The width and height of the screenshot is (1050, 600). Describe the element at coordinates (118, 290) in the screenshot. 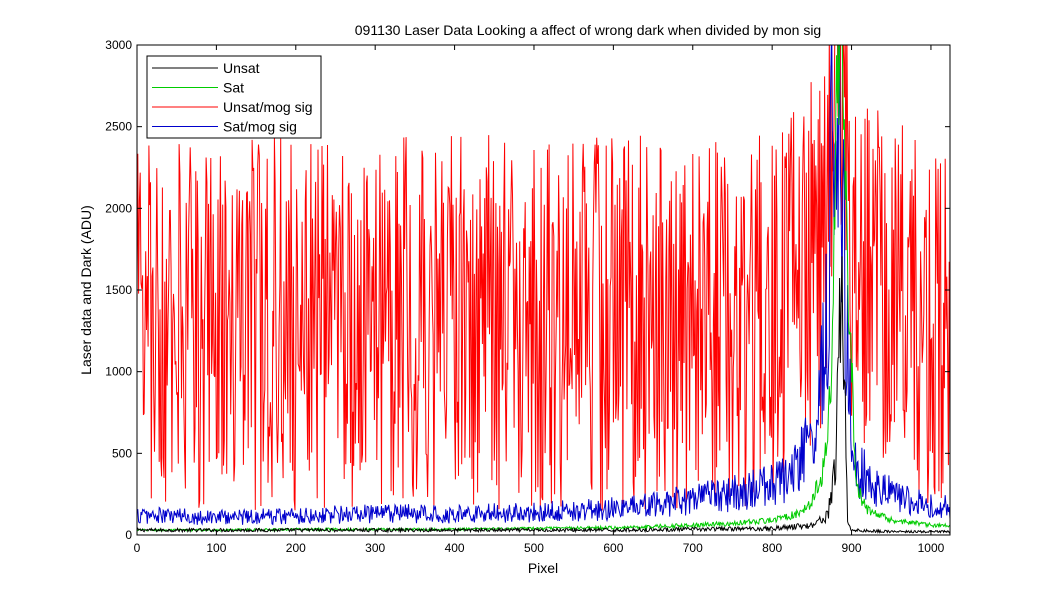

I see `y-tick-label: 1500` at that location.